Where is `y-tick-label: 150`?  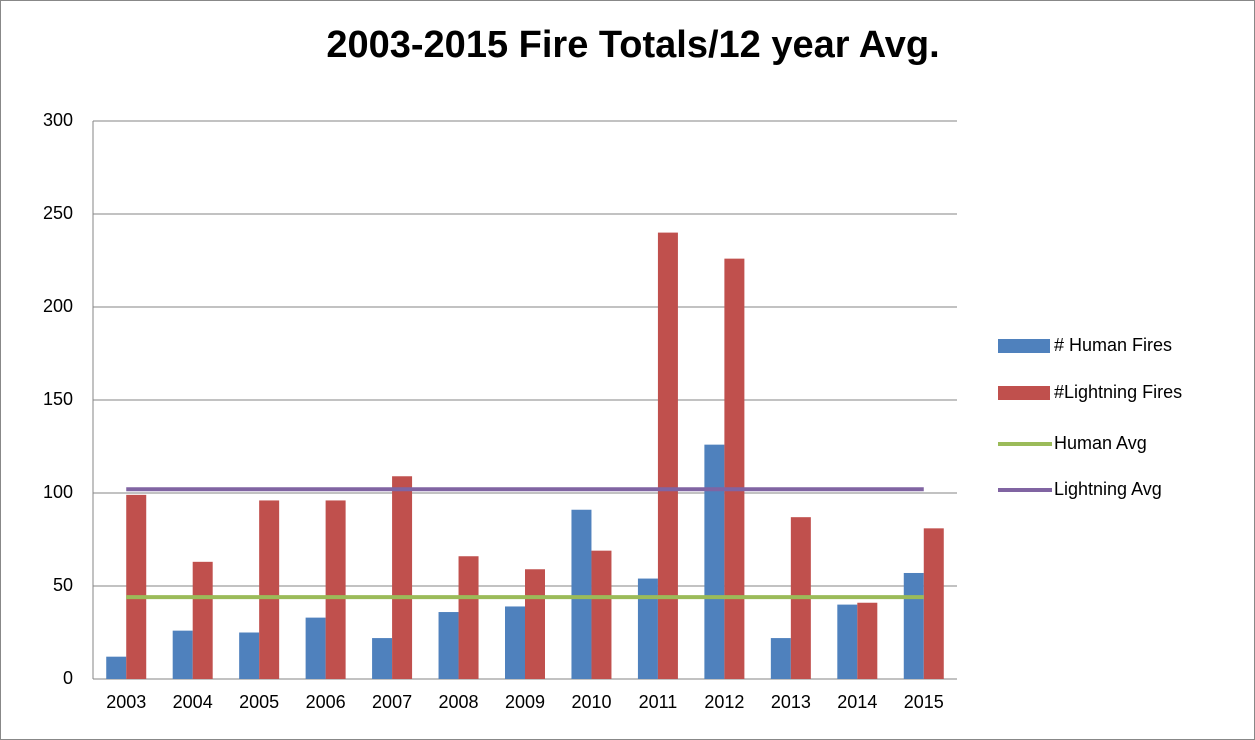
y-tick-label: 150 is located at coordinates (58, 399).